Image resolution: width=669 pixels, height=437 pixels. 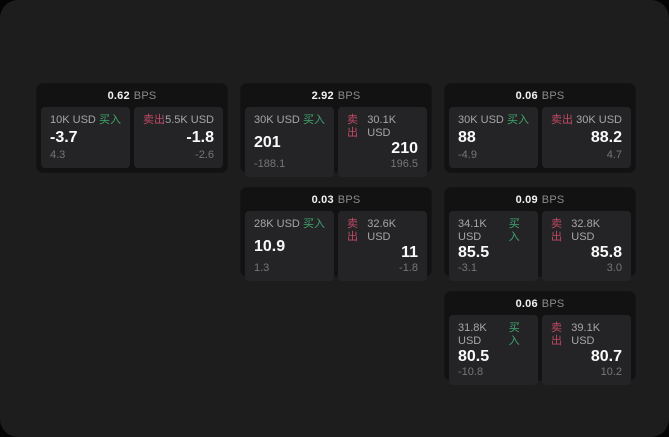 I want to click on bps-value: 0.09, so click(x=526, y=199).